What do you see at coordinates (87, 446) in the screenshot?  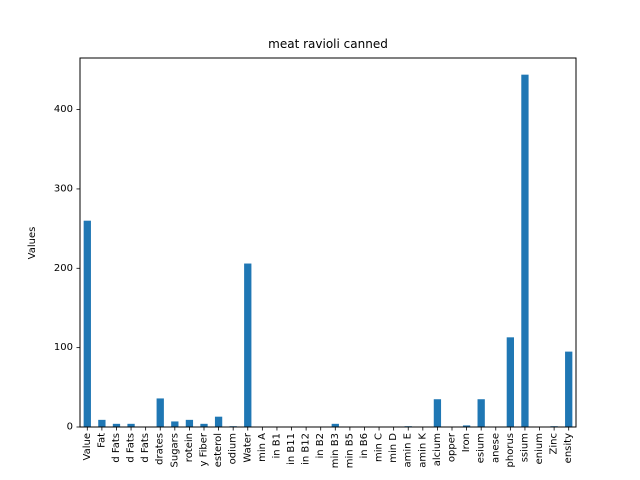 I see `x-tick-label-0: Value` at bounding box center [87, 446].